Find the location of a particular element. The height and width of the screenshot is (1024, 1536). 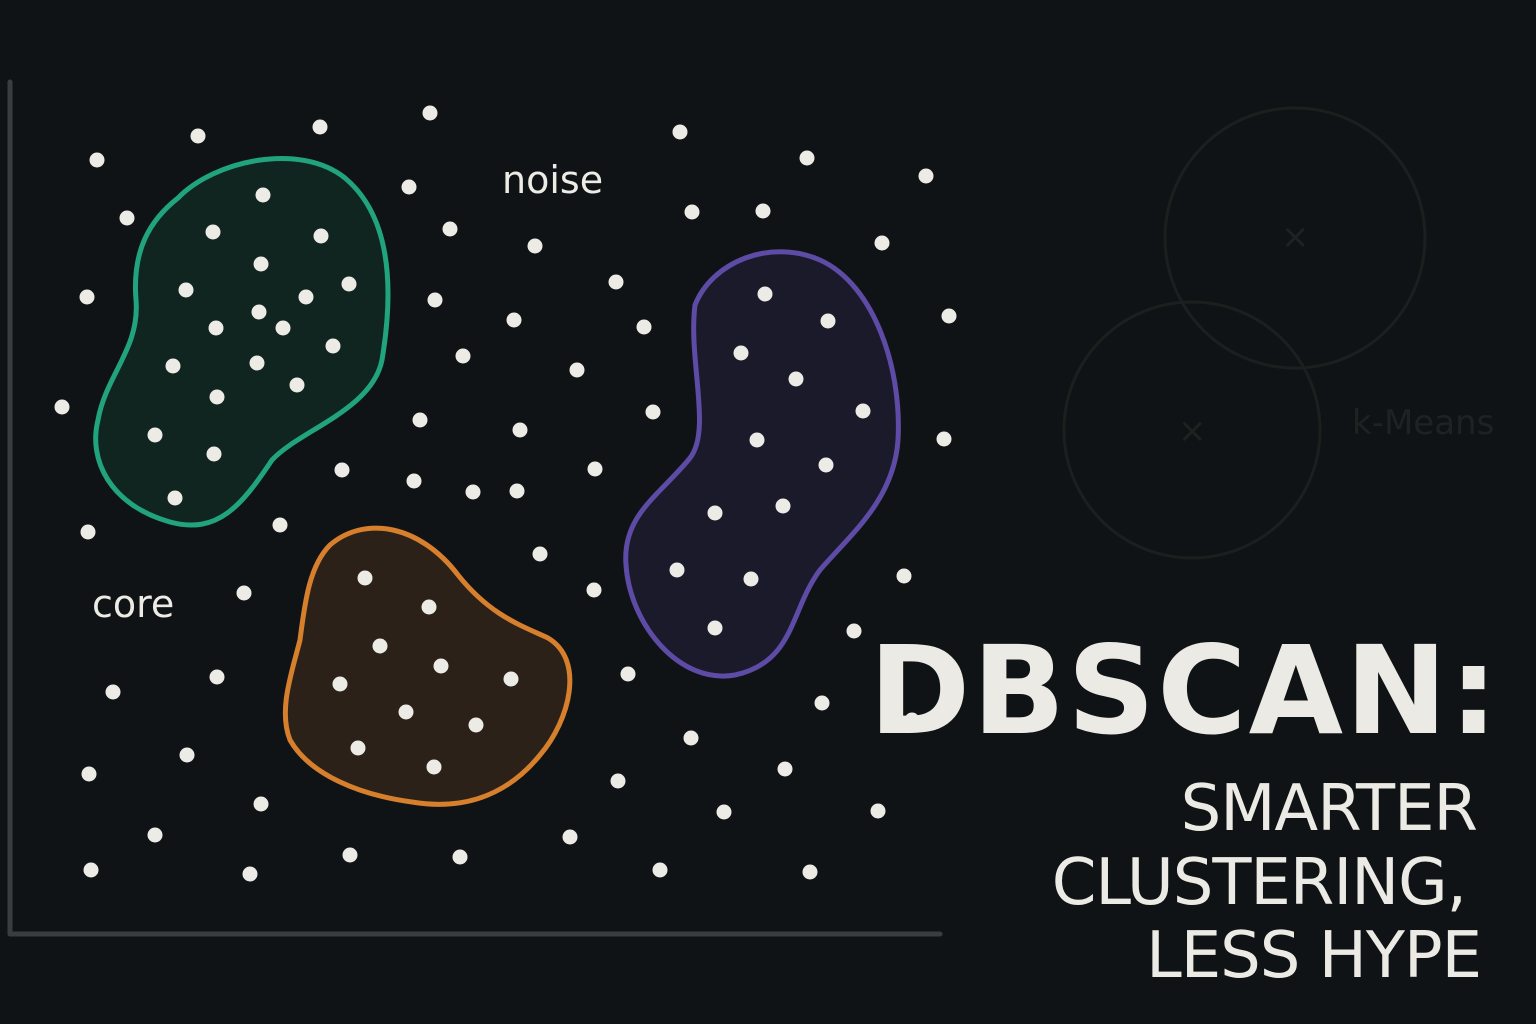

ghost-kmeans-circle-upper is located at coordinates (1295, 238).